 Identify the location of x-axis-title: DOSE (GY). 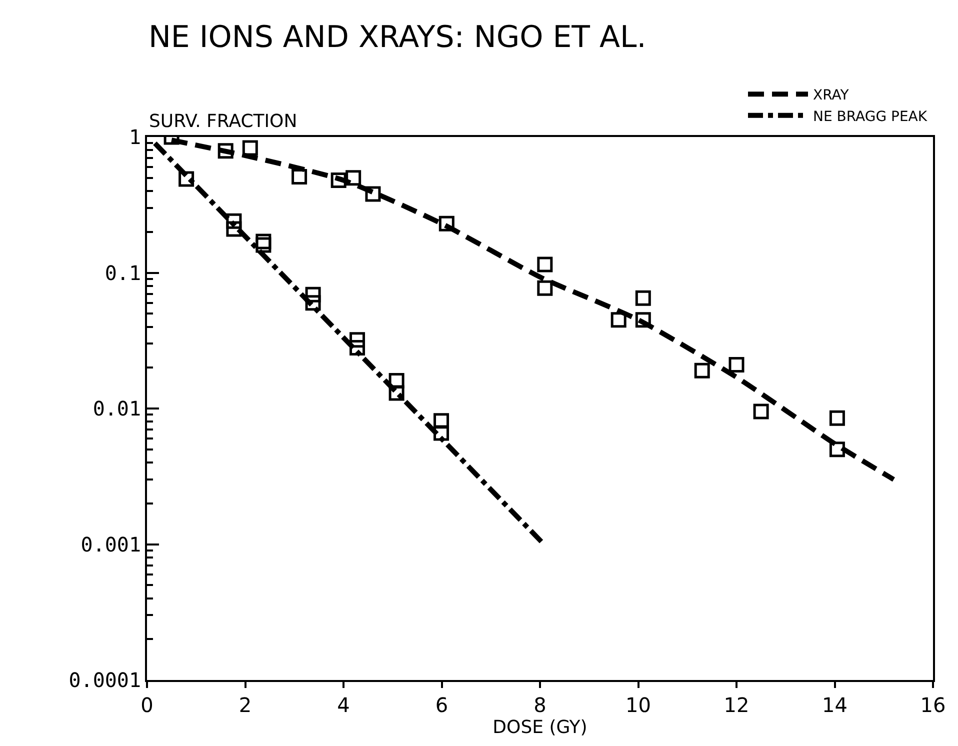
(540, 727).